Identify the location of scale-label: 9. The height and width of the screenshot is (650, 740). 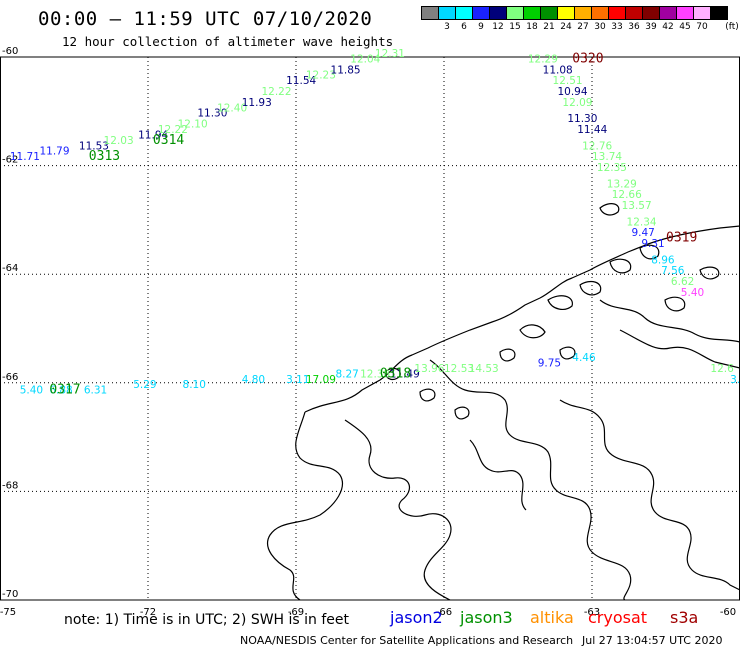
(481, 27).